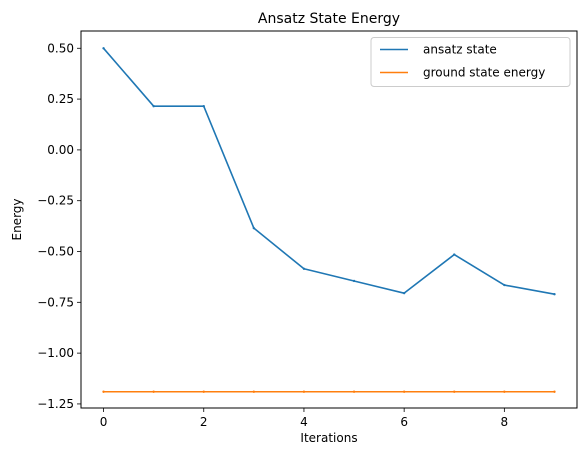  I want to click on y-tick-label: 0.25, so click(60, 99).